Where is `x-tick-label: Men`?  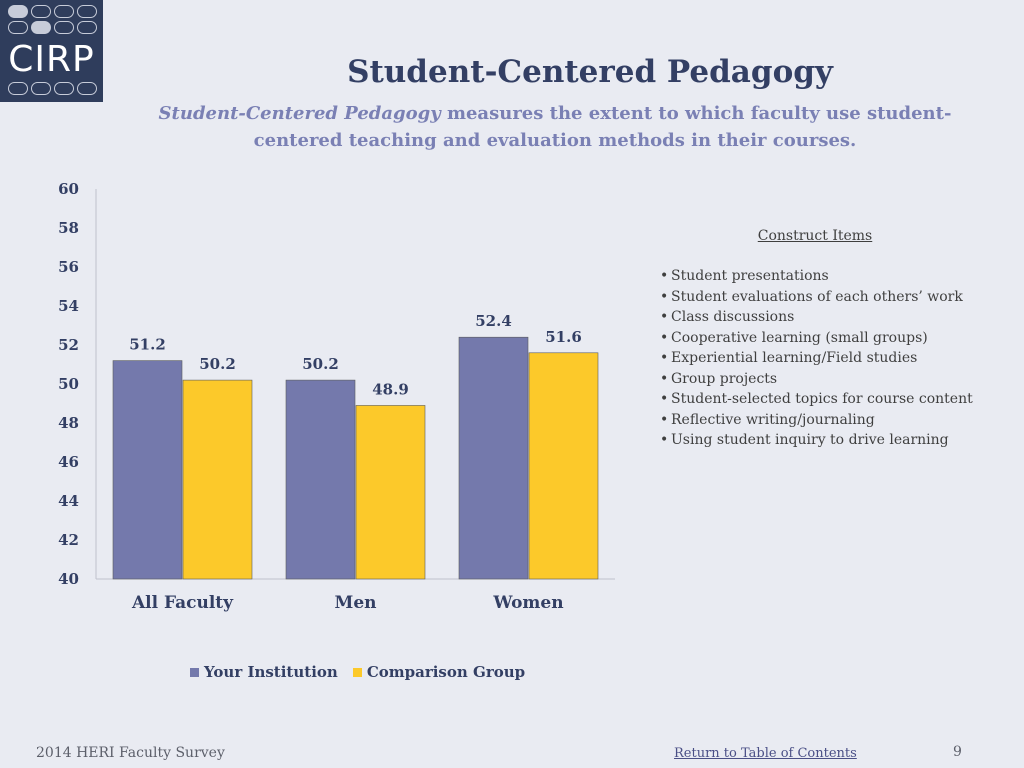
x-tick-label: Men is located at coordinates (356, 603).